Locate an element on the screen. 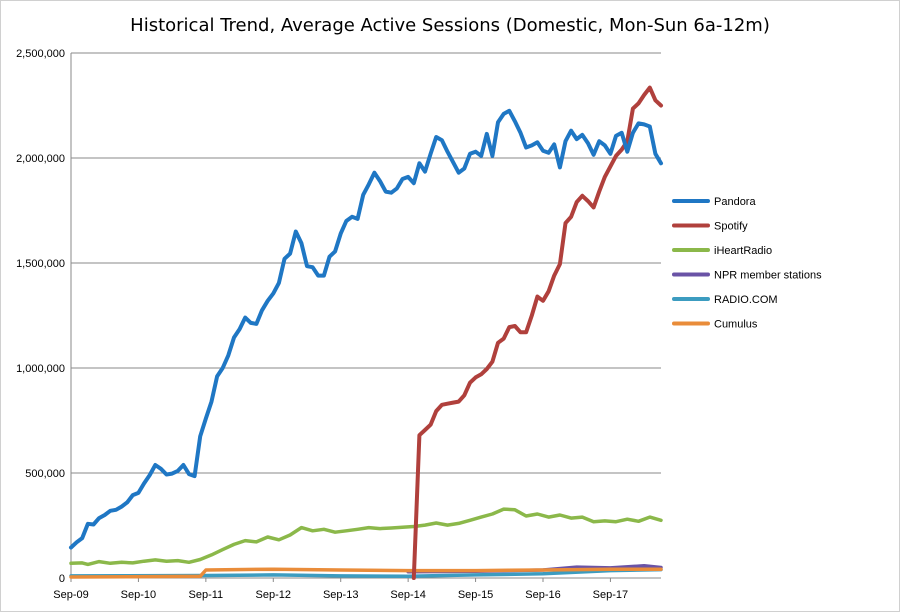 This screenshot has width=900, height=612. series-line-radio-com is located at coordinates (366, 573).